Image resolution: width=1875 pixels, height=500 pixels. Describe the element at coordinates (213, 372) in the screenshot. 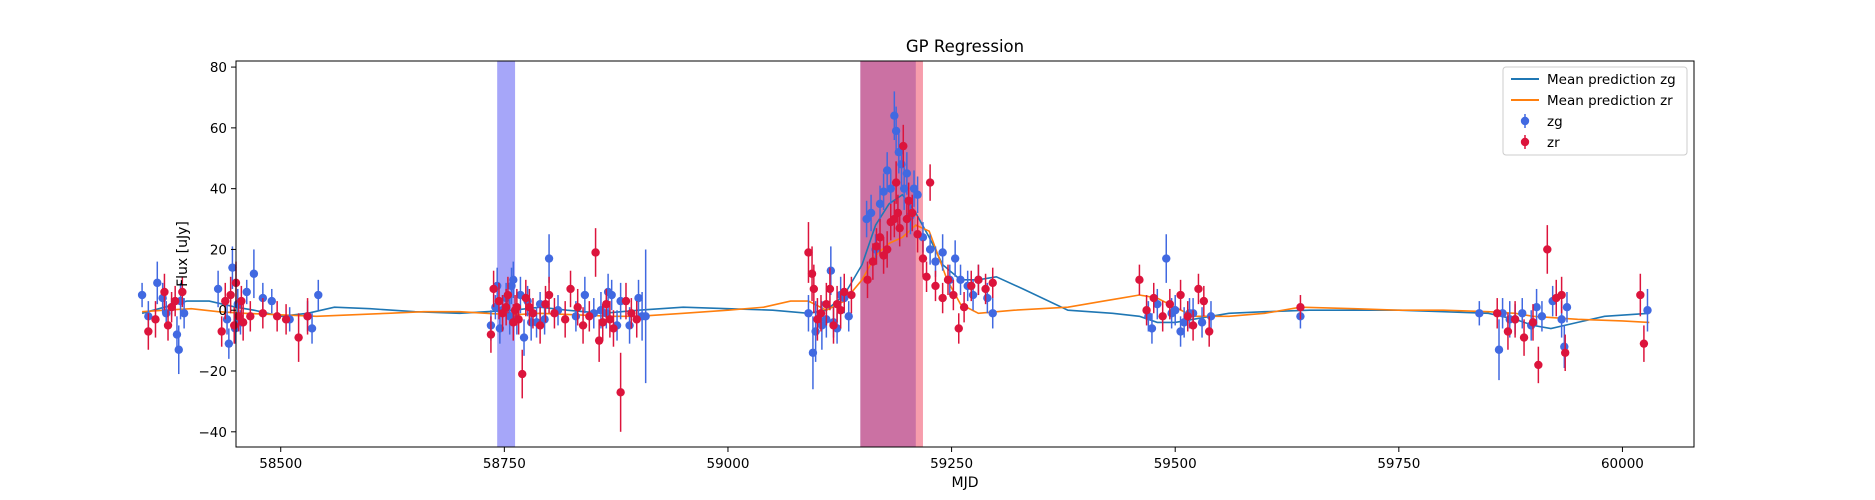

I see `y-tick-label: −20` at that location.